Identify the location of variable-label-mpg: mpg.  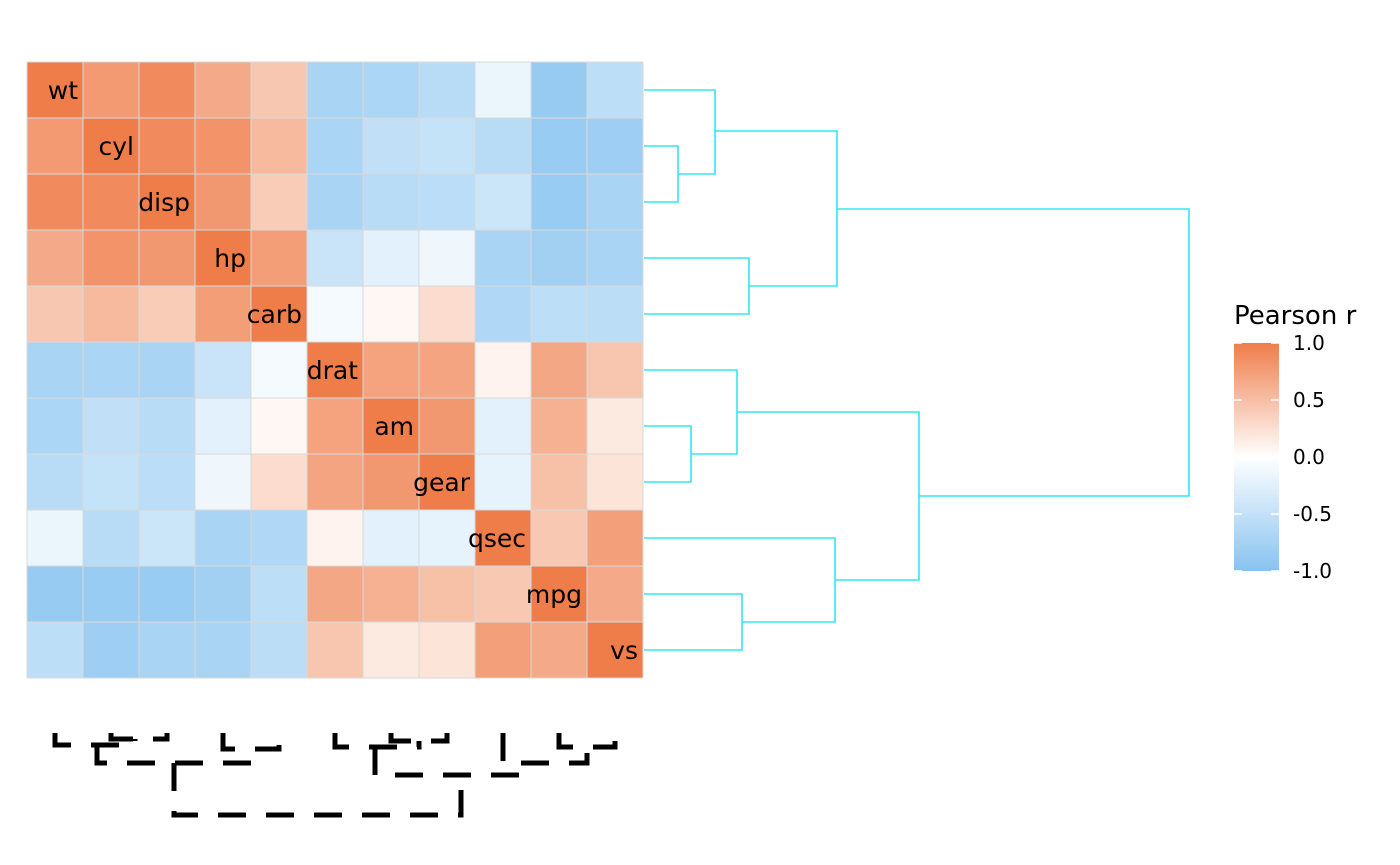
(554, 594).